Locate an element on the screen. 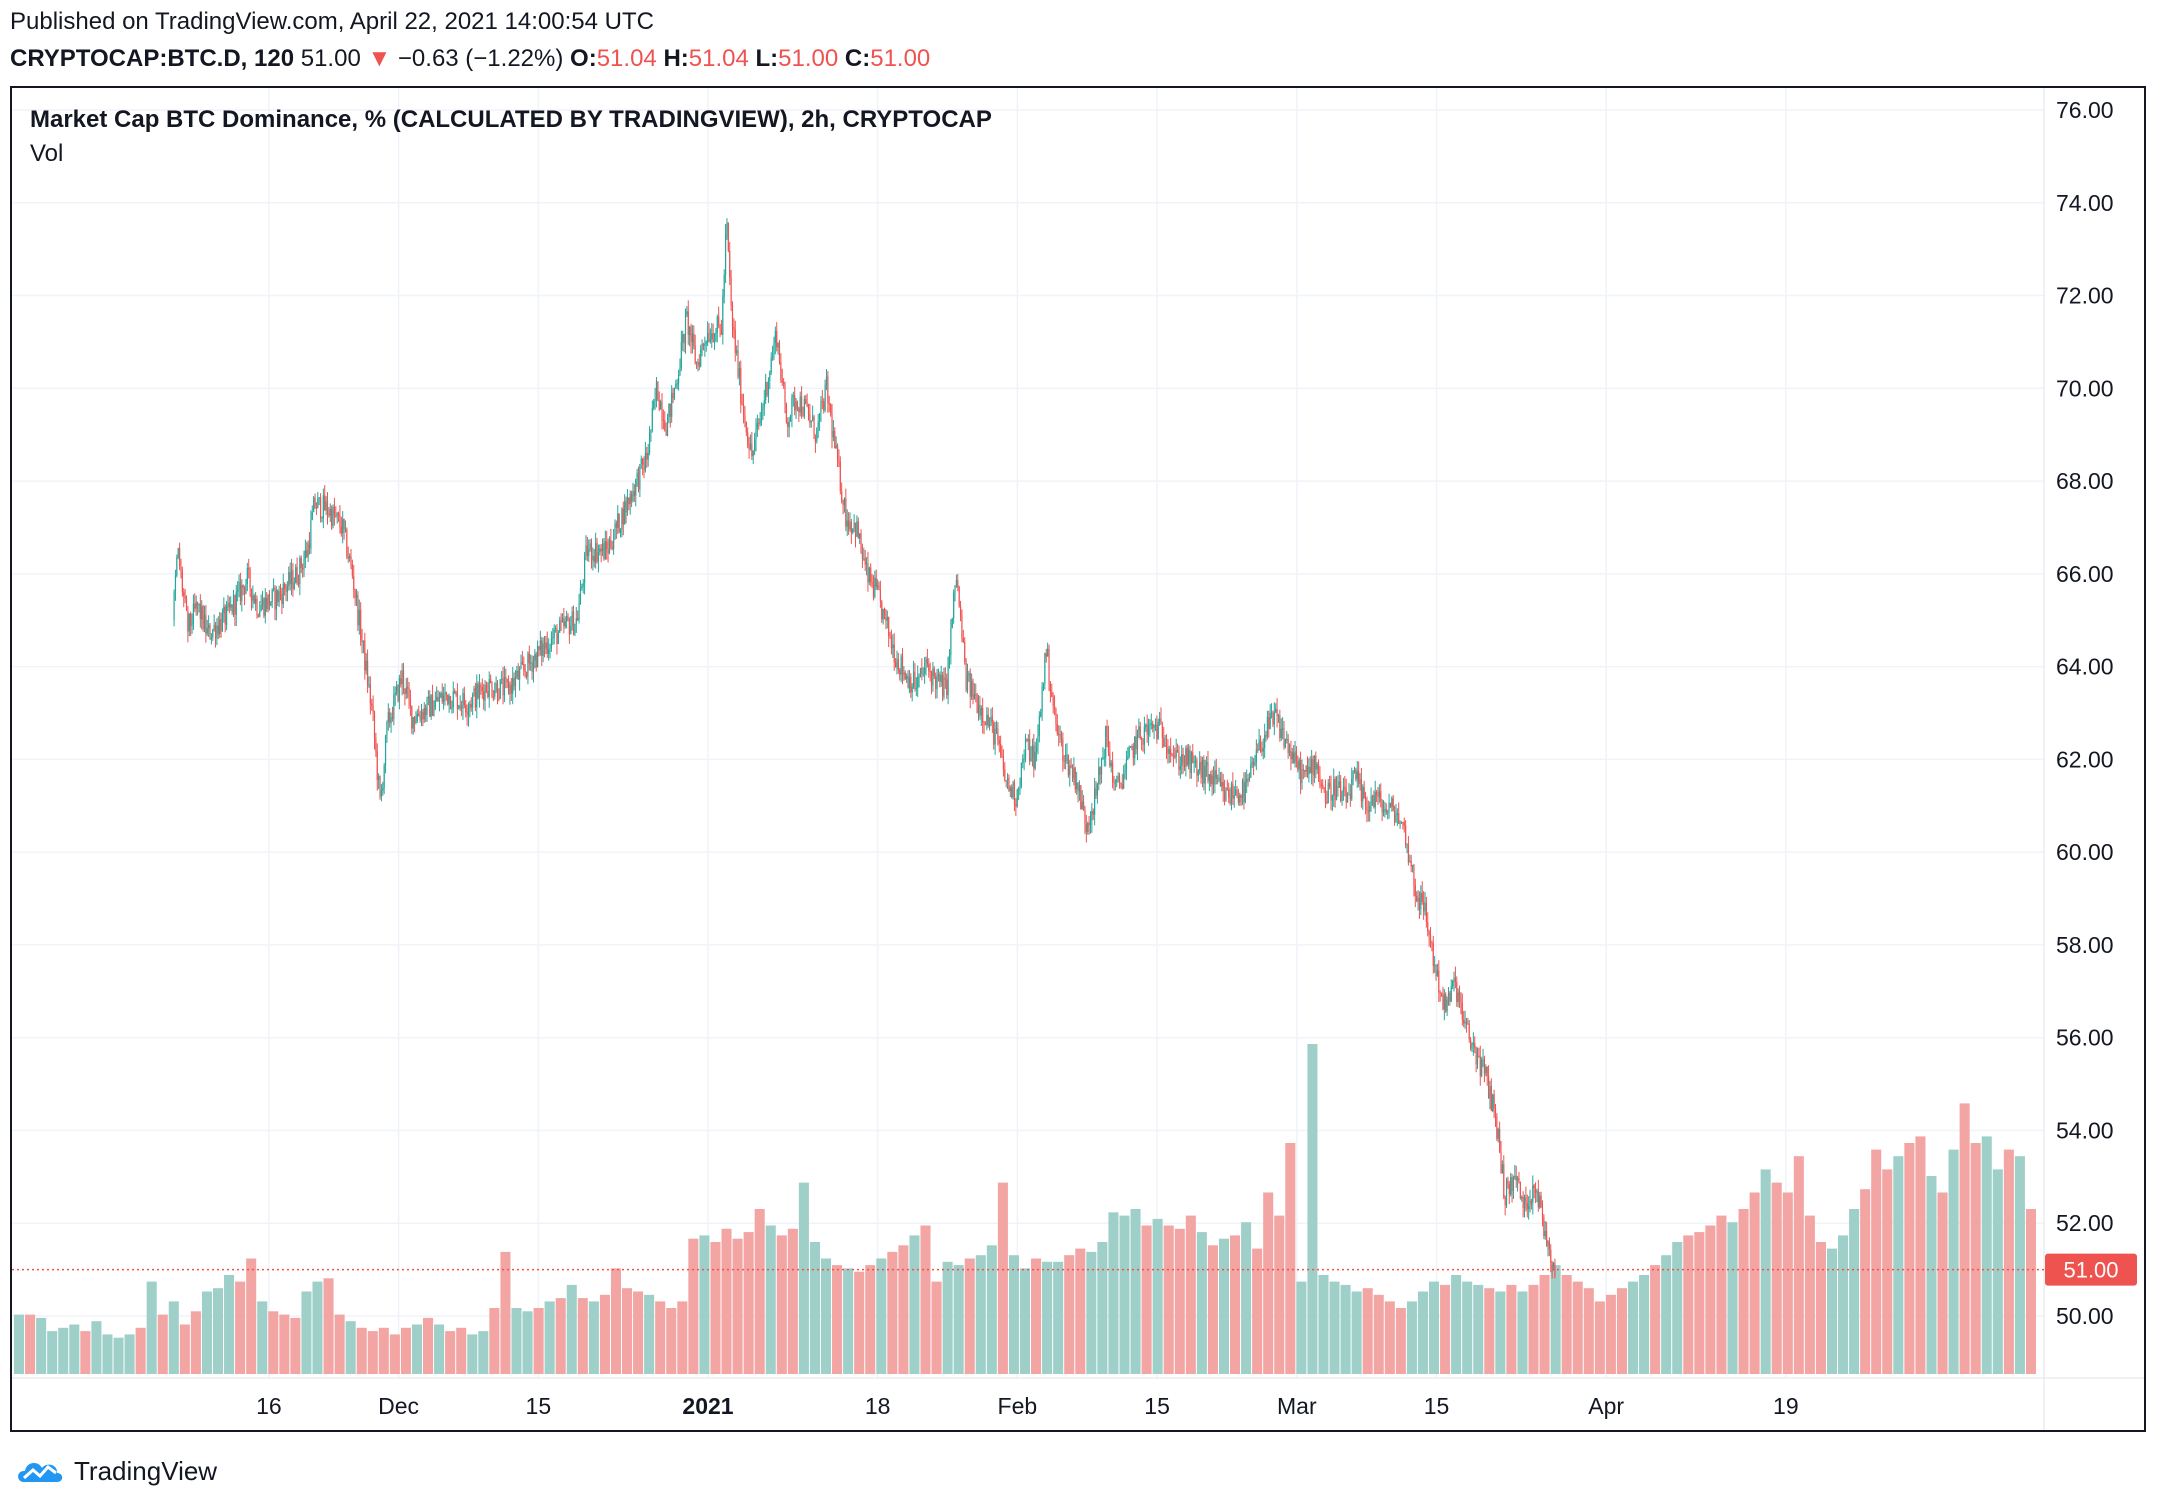  price-axis-tick: 68.00 is located at coordinates (2085, 481).